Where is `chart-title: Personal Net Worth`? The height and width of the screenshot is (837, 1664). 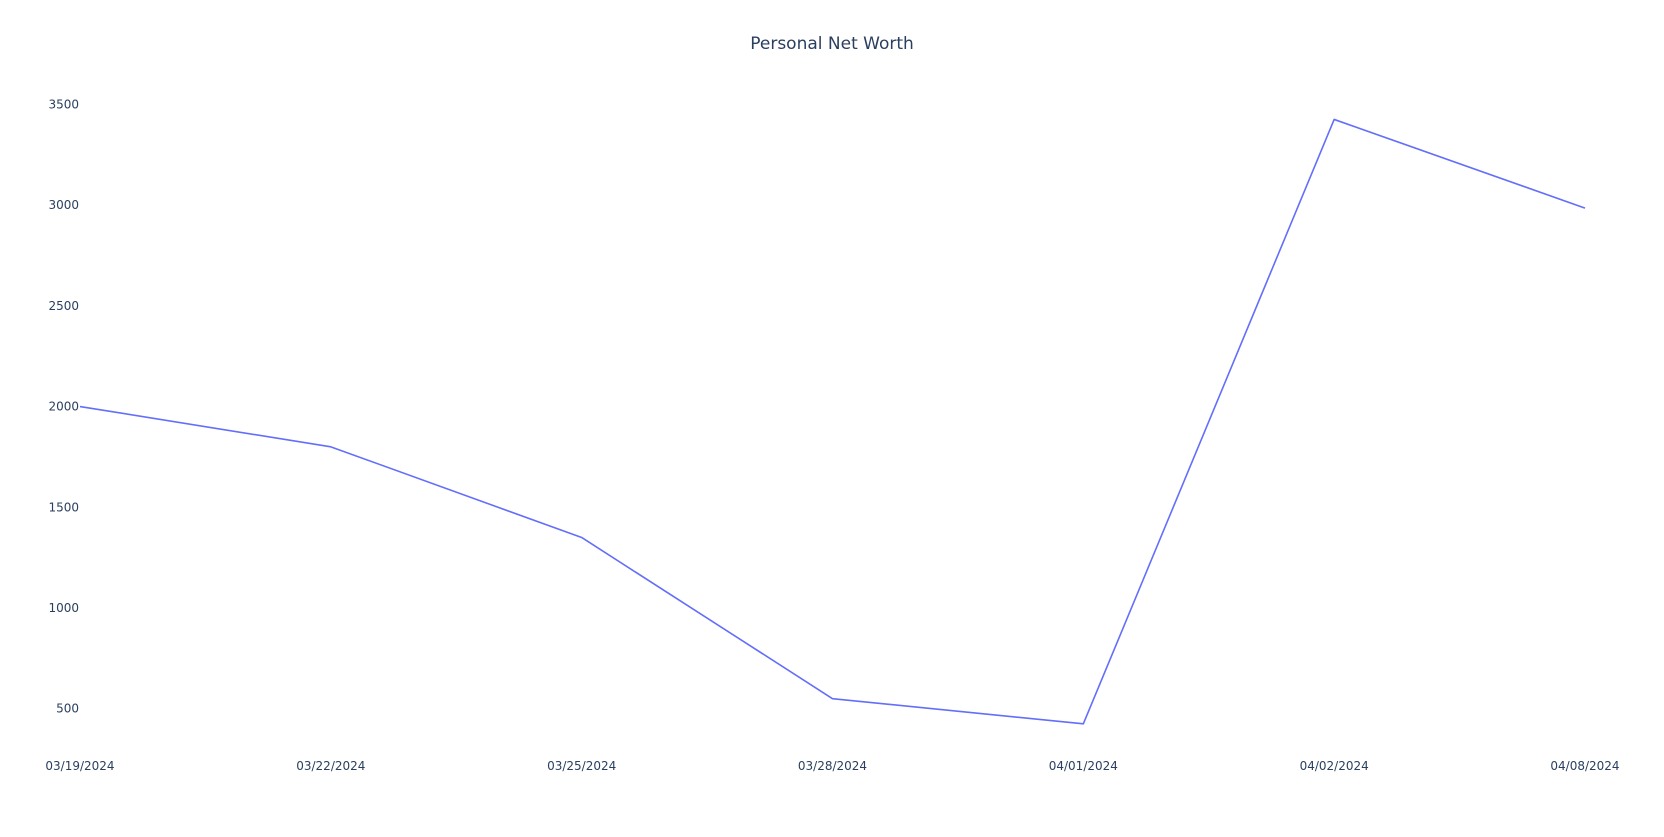
chart-title: Personal Net Worth is located at coordinates (832, 44).